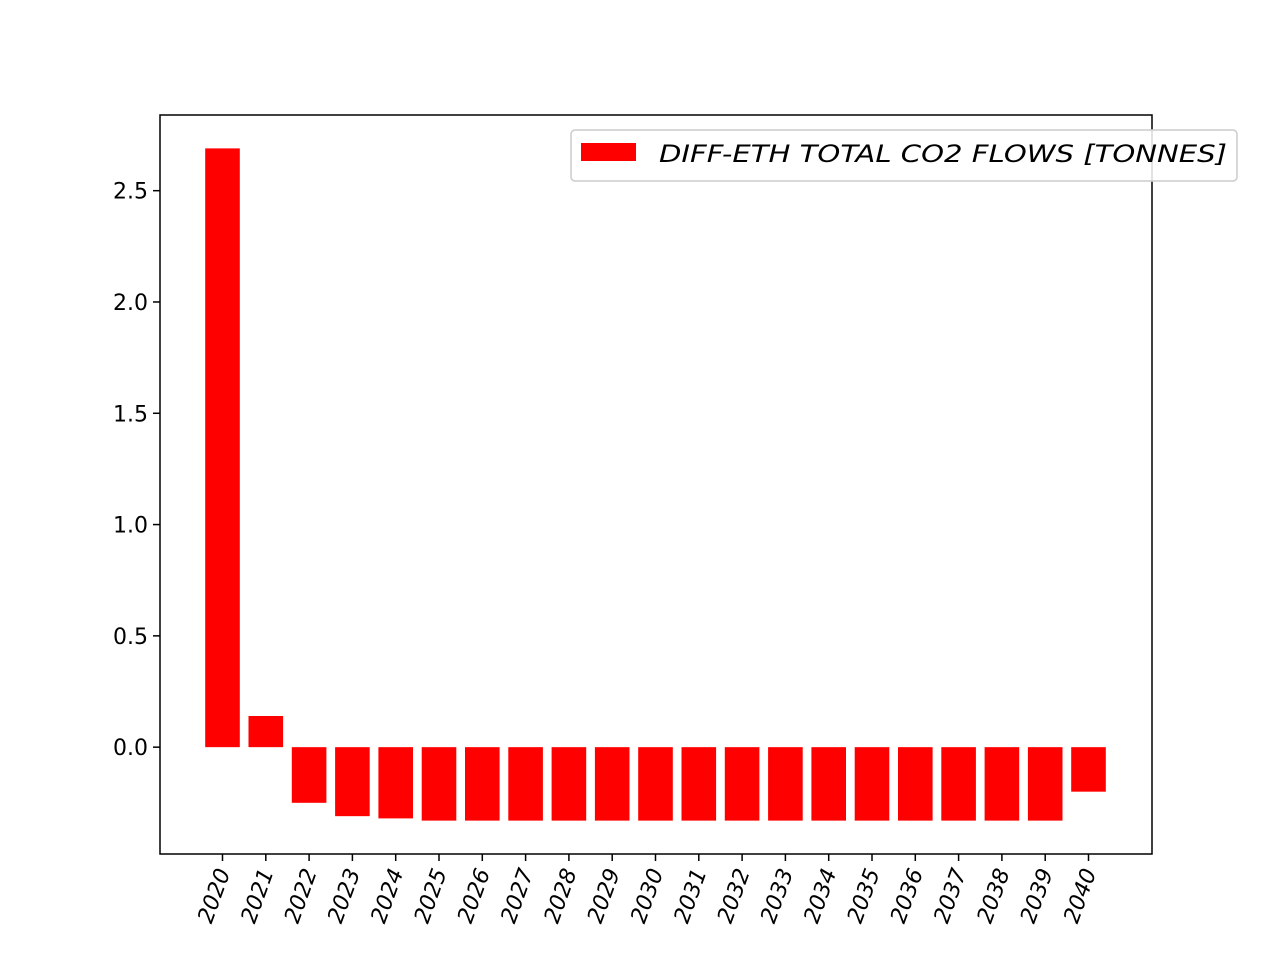 The image size is (1280, 964). I want to click on bar-2026, so click(482, 784).